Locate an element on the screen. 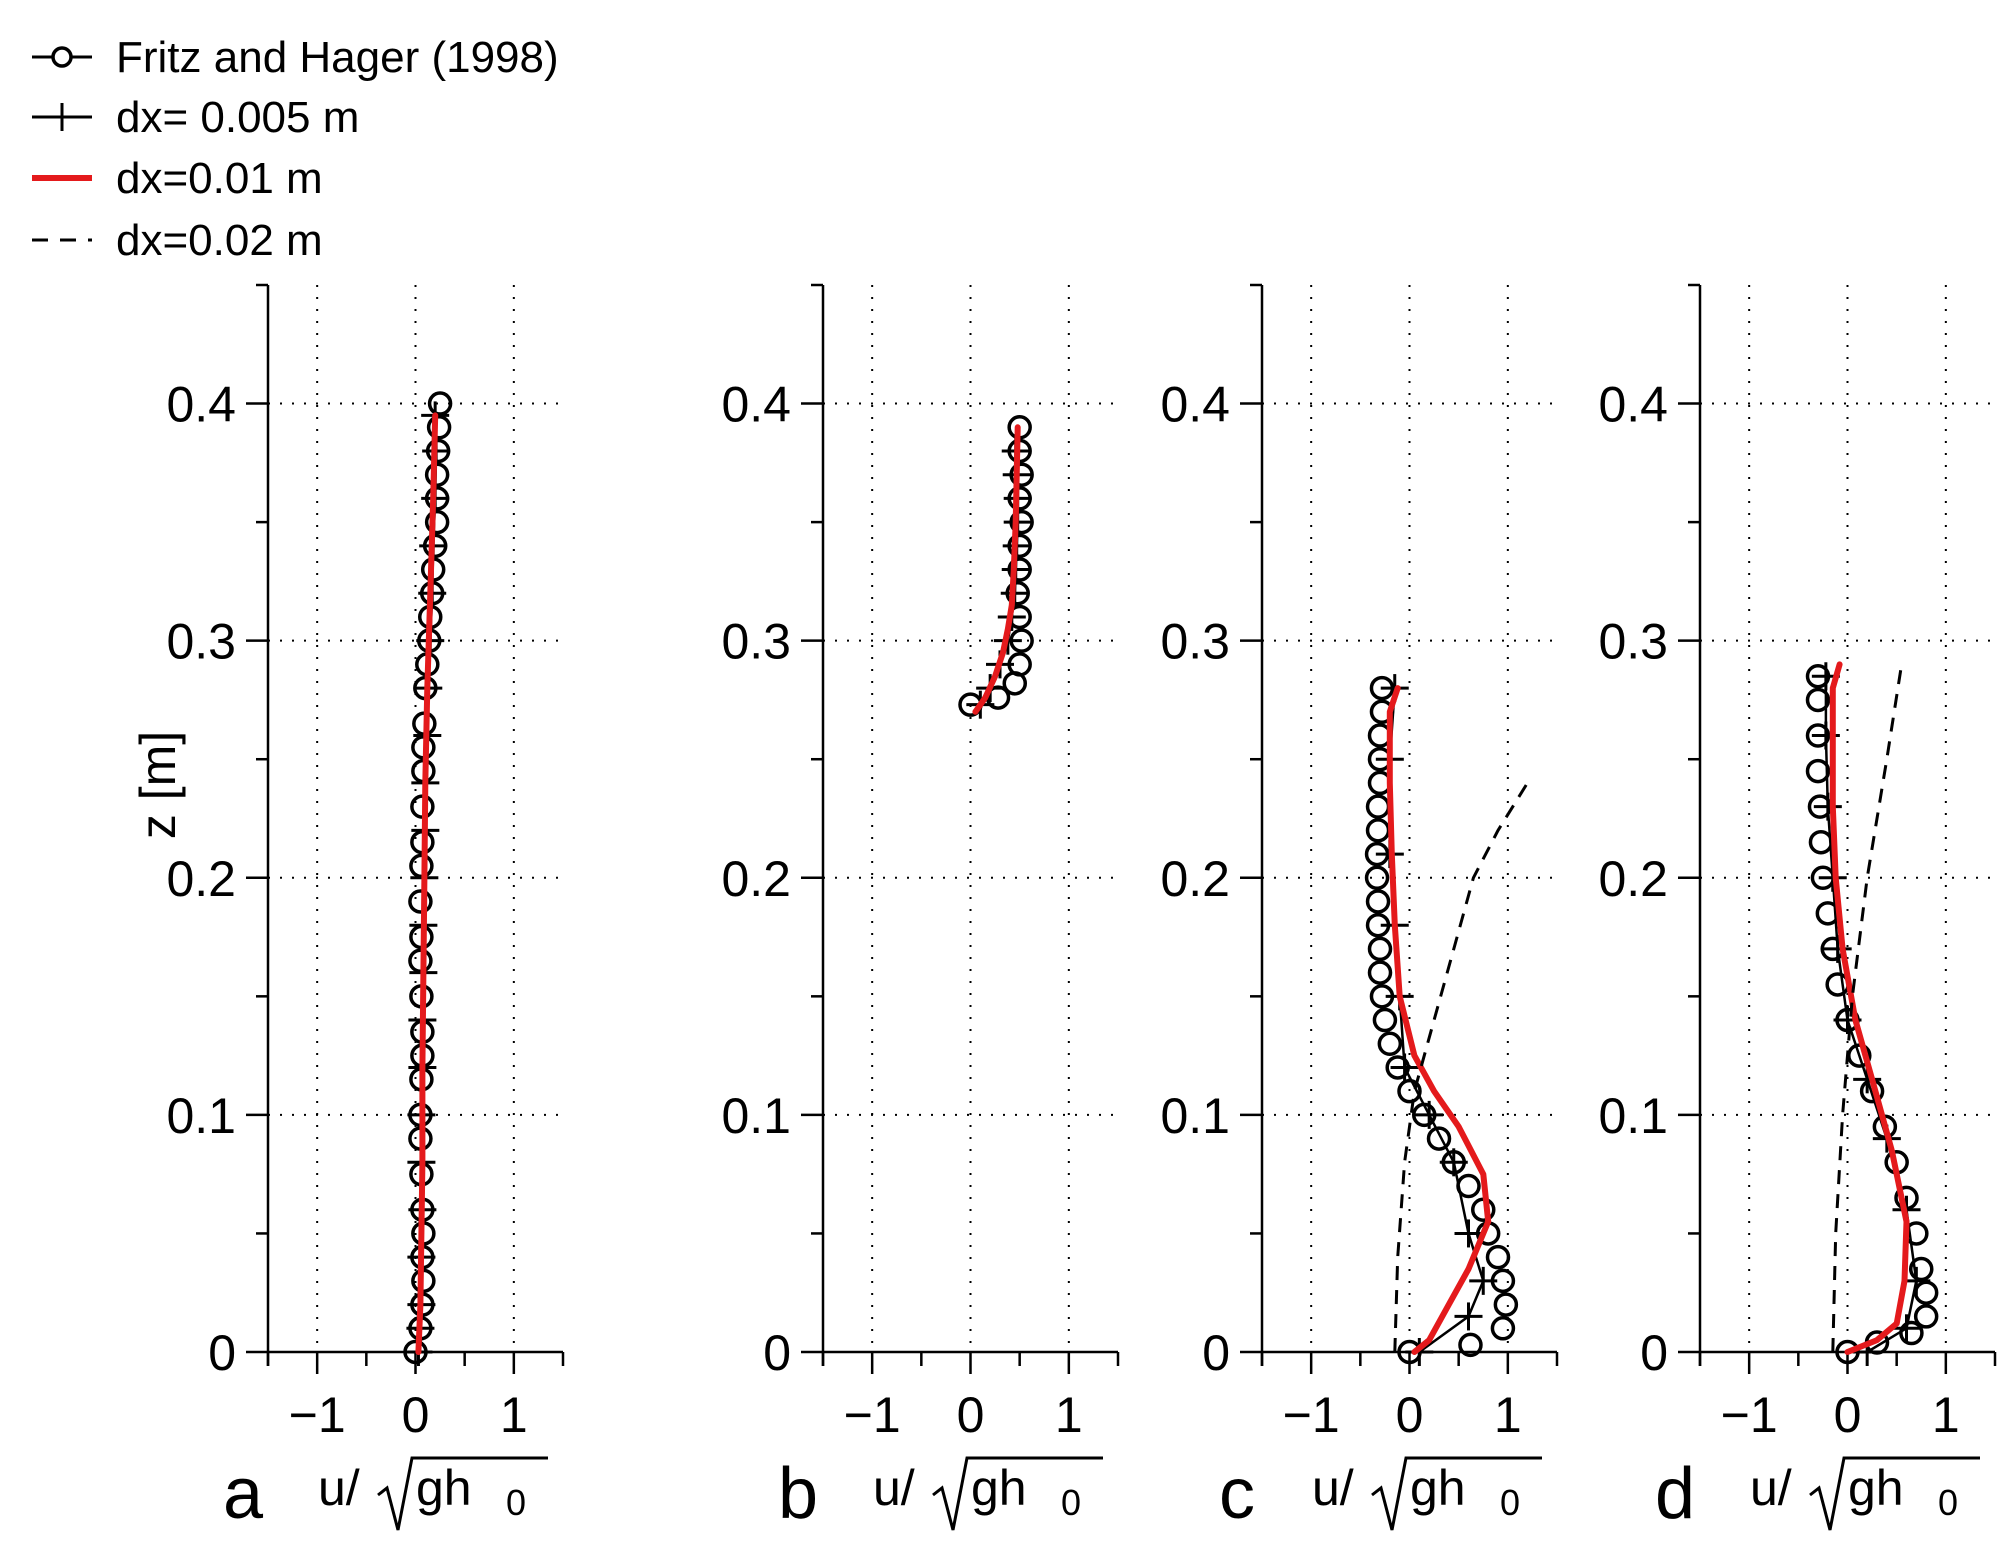 The image size is (2016, 1561). legend-circle-marker is located at coordinates (62, 57).